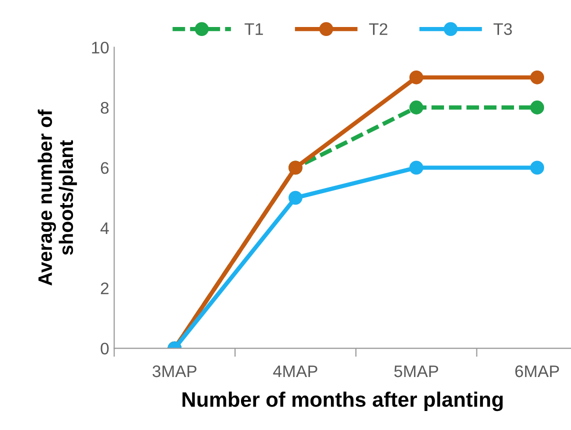 The image size is (571, 430). Describe the element at coordinates (57, 198) in the screenshot. I see `y-axis-title: Average number of shoots/plant` at that location.